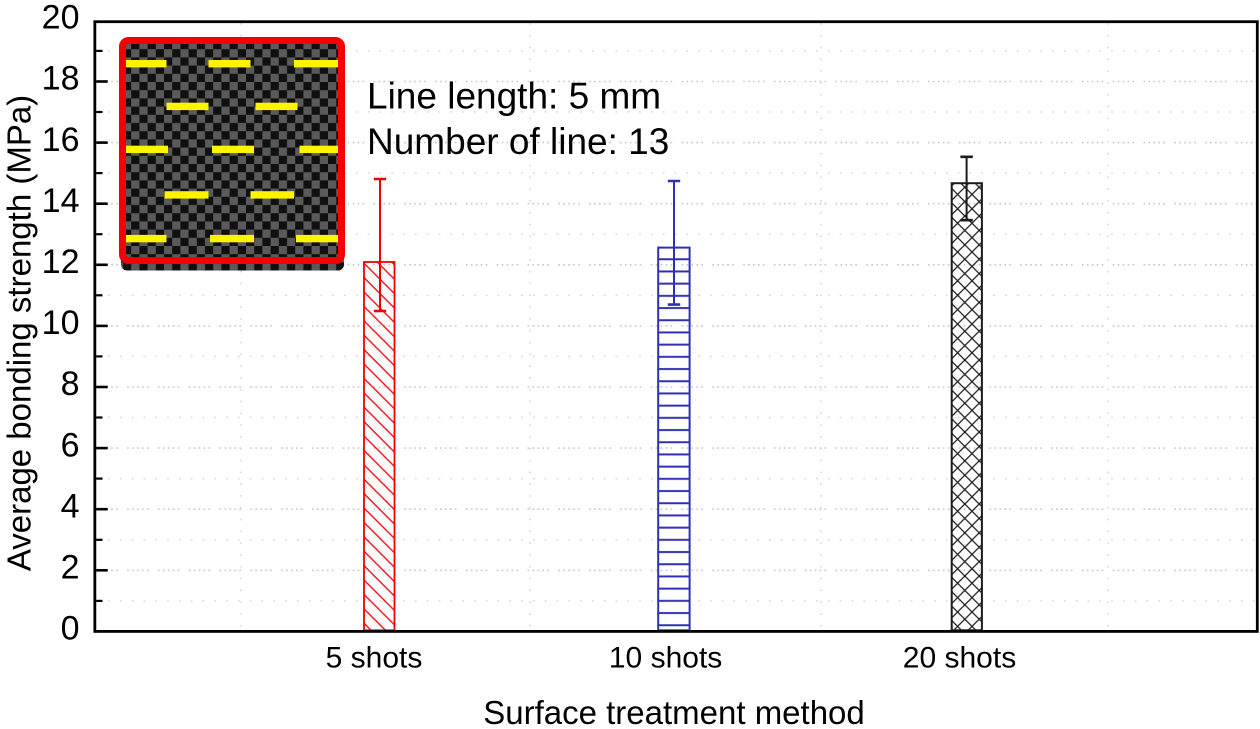 The height and width of the screenshot is (729, 1260). What do you see at coordinates (665, 657) in the screenshot?
I see `svg-text: 10 shots` at bounding box center [665, 657].